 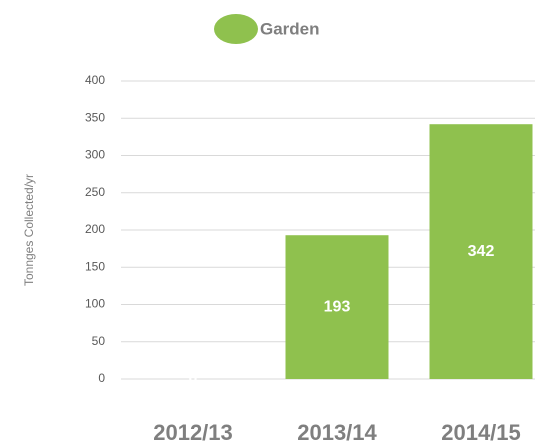 I want to click on data-label: 0, so click(x=193, y=378).